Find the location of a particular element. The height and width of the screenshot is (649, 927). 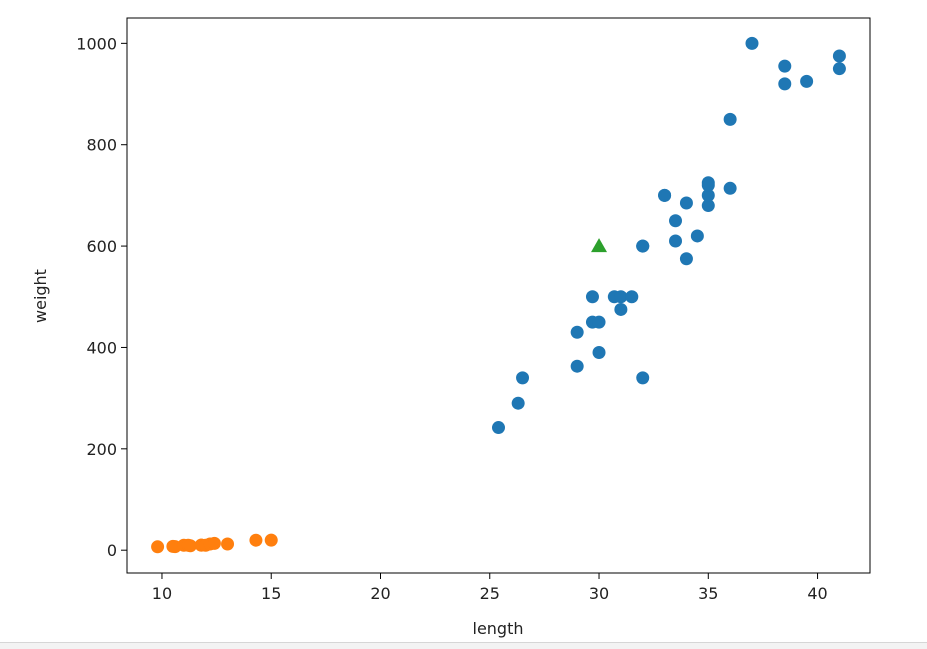

y-tick-label: 200 is located at coordinates (101, 449).